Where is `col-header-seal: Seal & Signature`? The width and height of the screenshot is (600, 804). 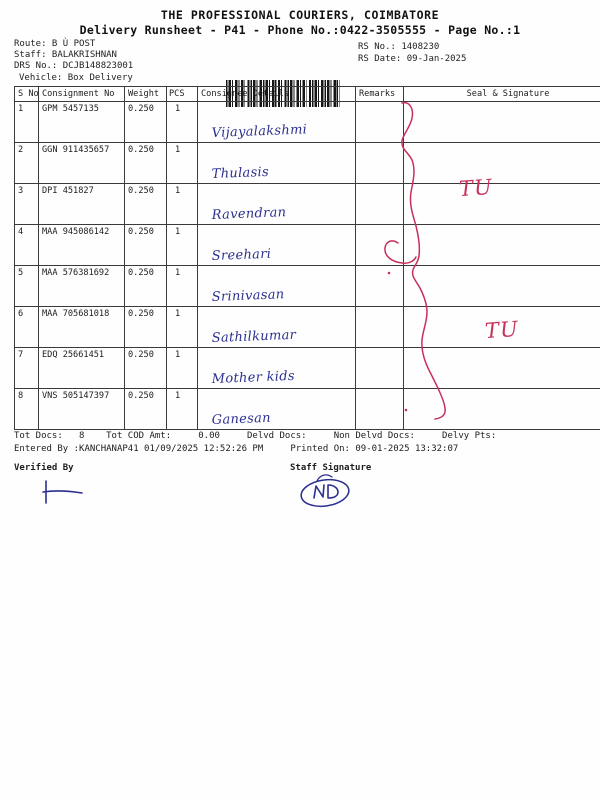
col-header-seal: Seal & Signature is located at coordinates (502, 94).